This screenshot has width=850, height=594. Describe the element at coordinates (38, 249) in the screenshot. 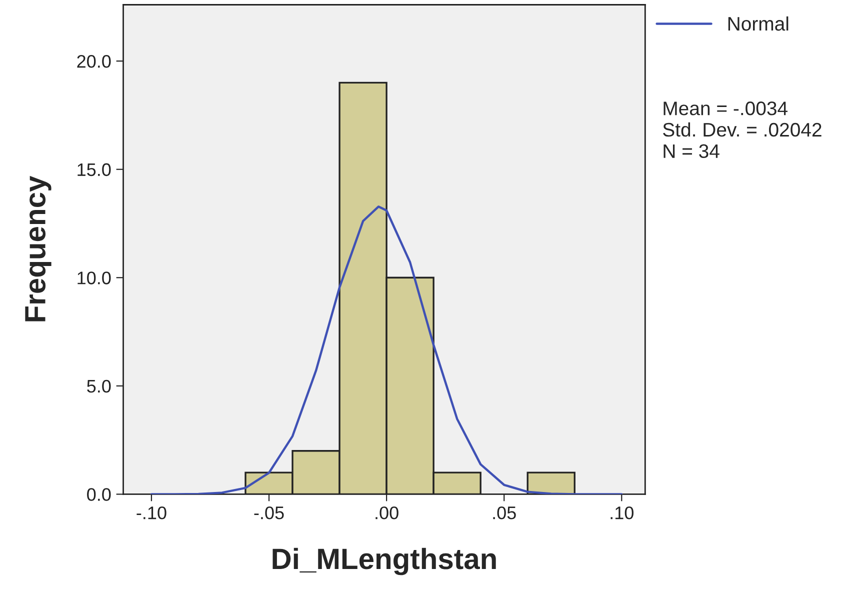

I see `y-axis-title: Frequency` at that location.